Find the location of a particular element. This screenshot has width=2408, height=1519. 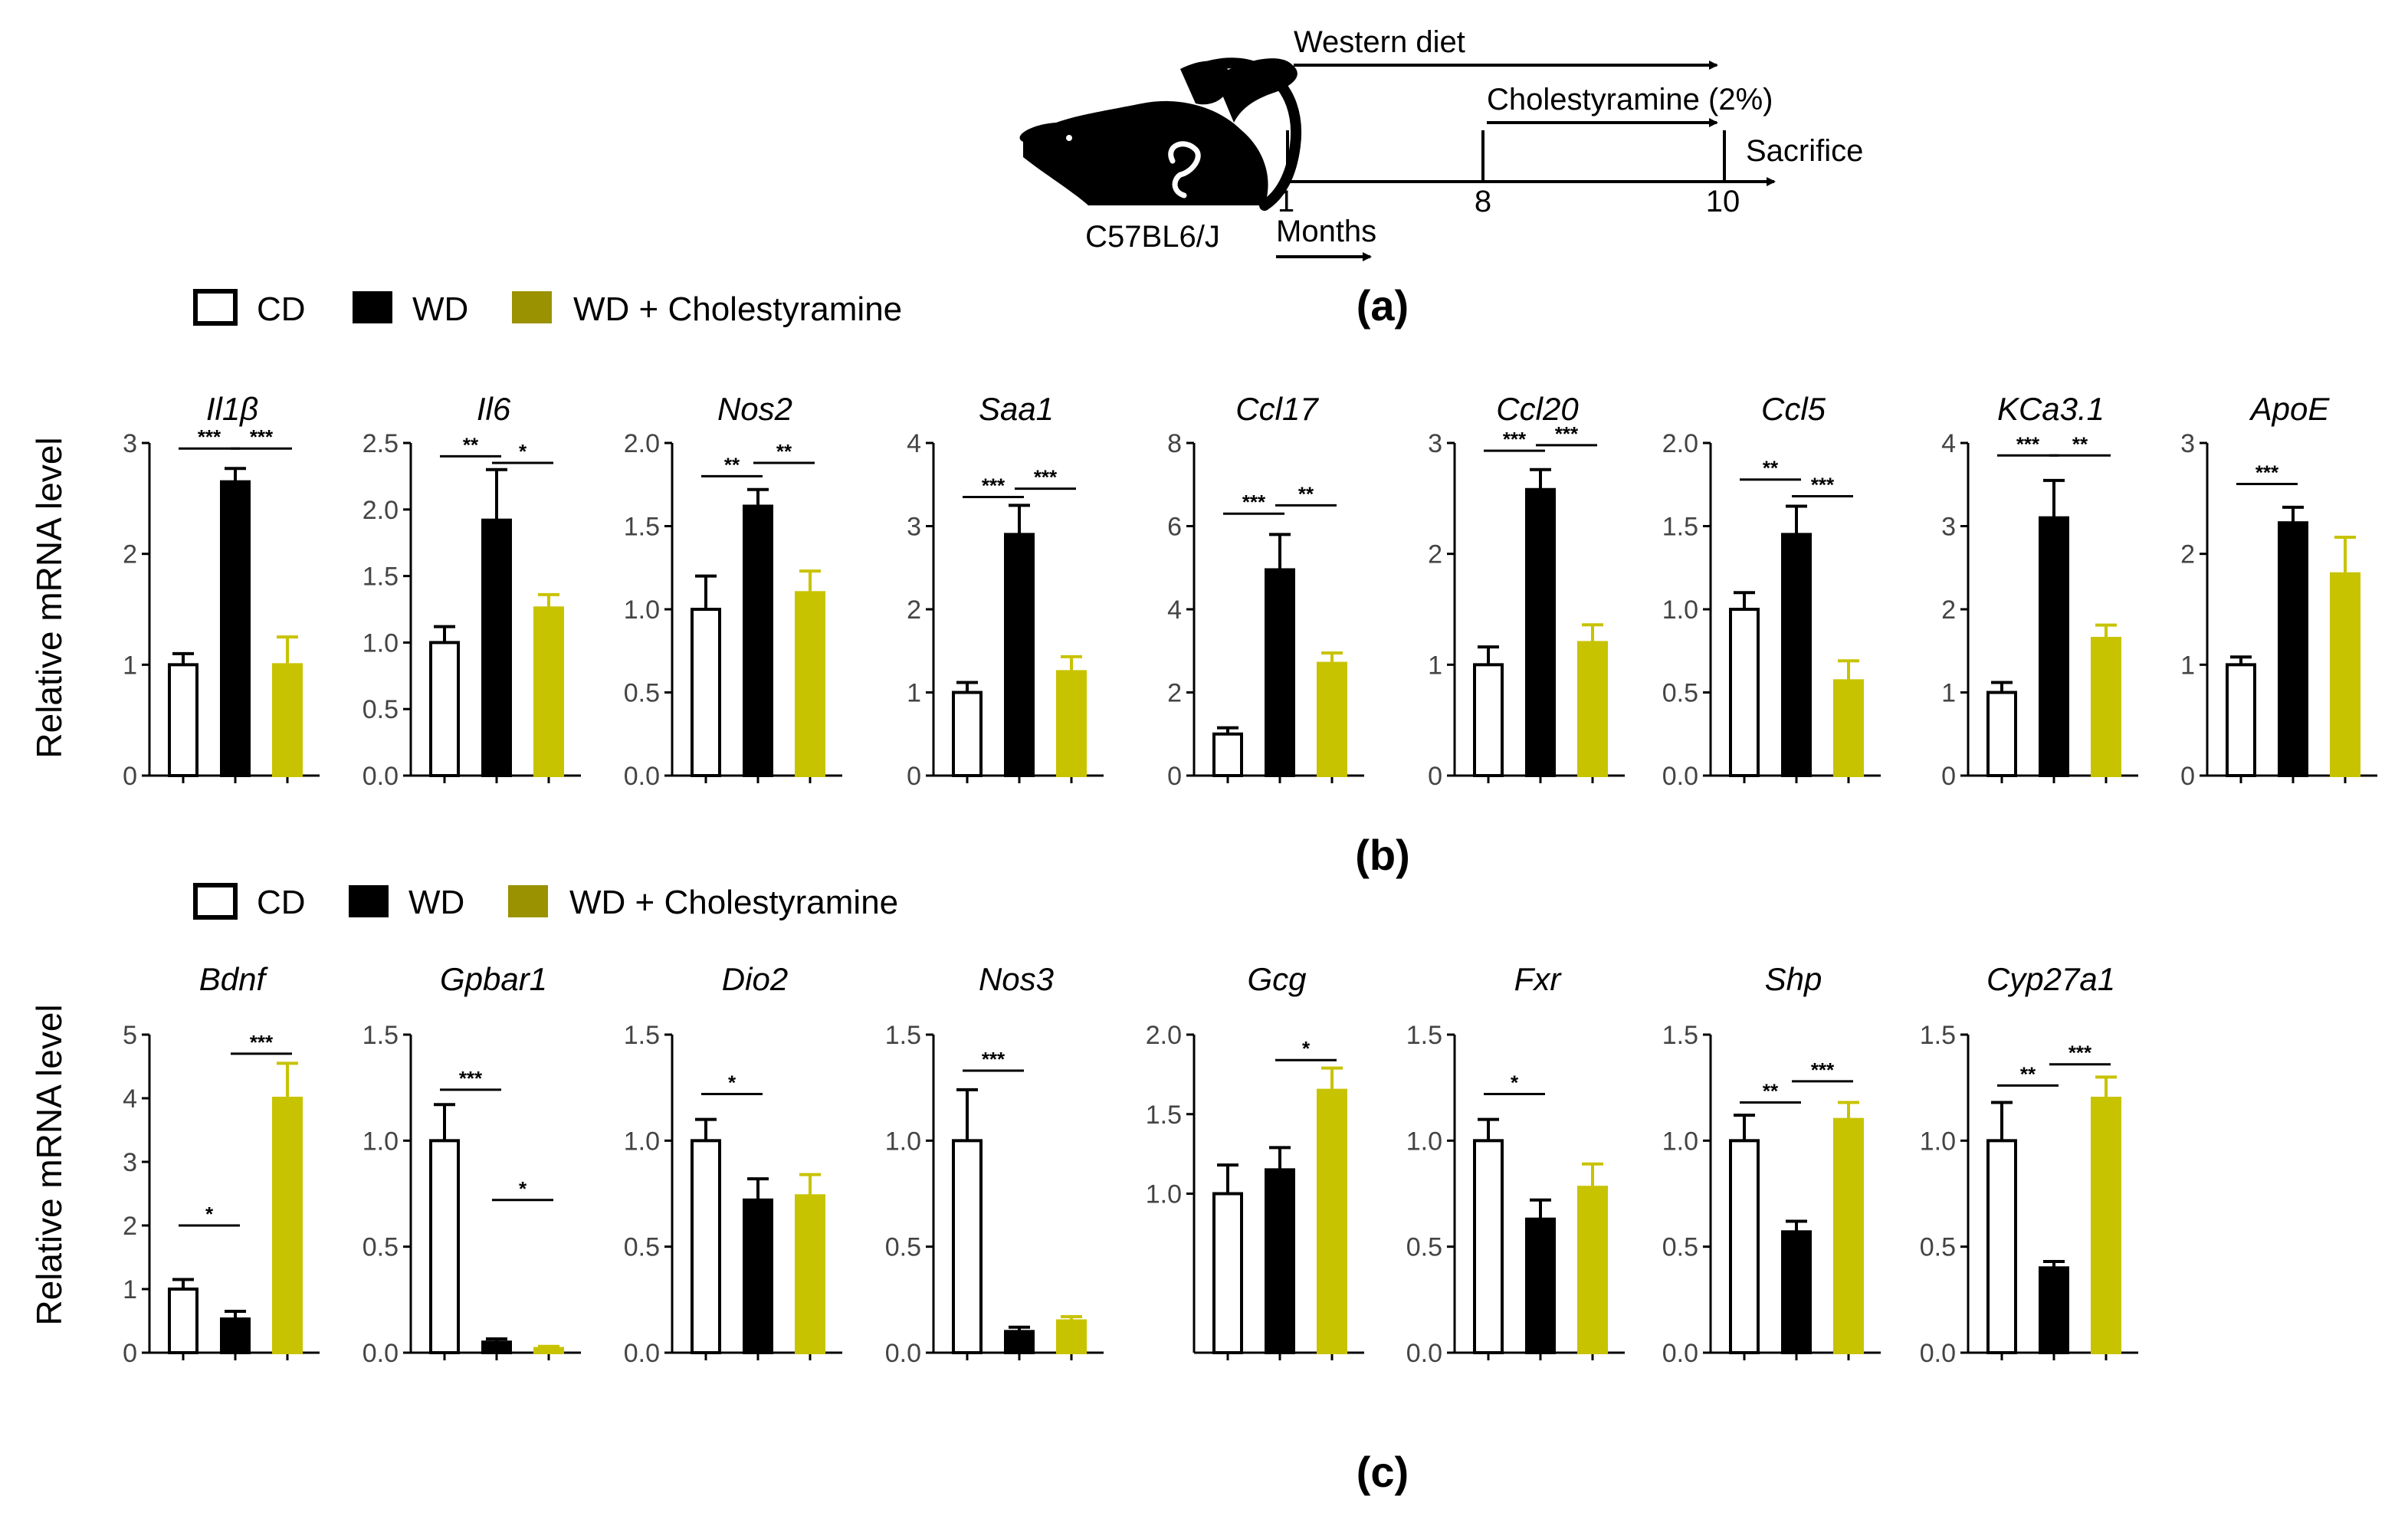

legend-label-wd: WD is located at coordinates (440, 309).